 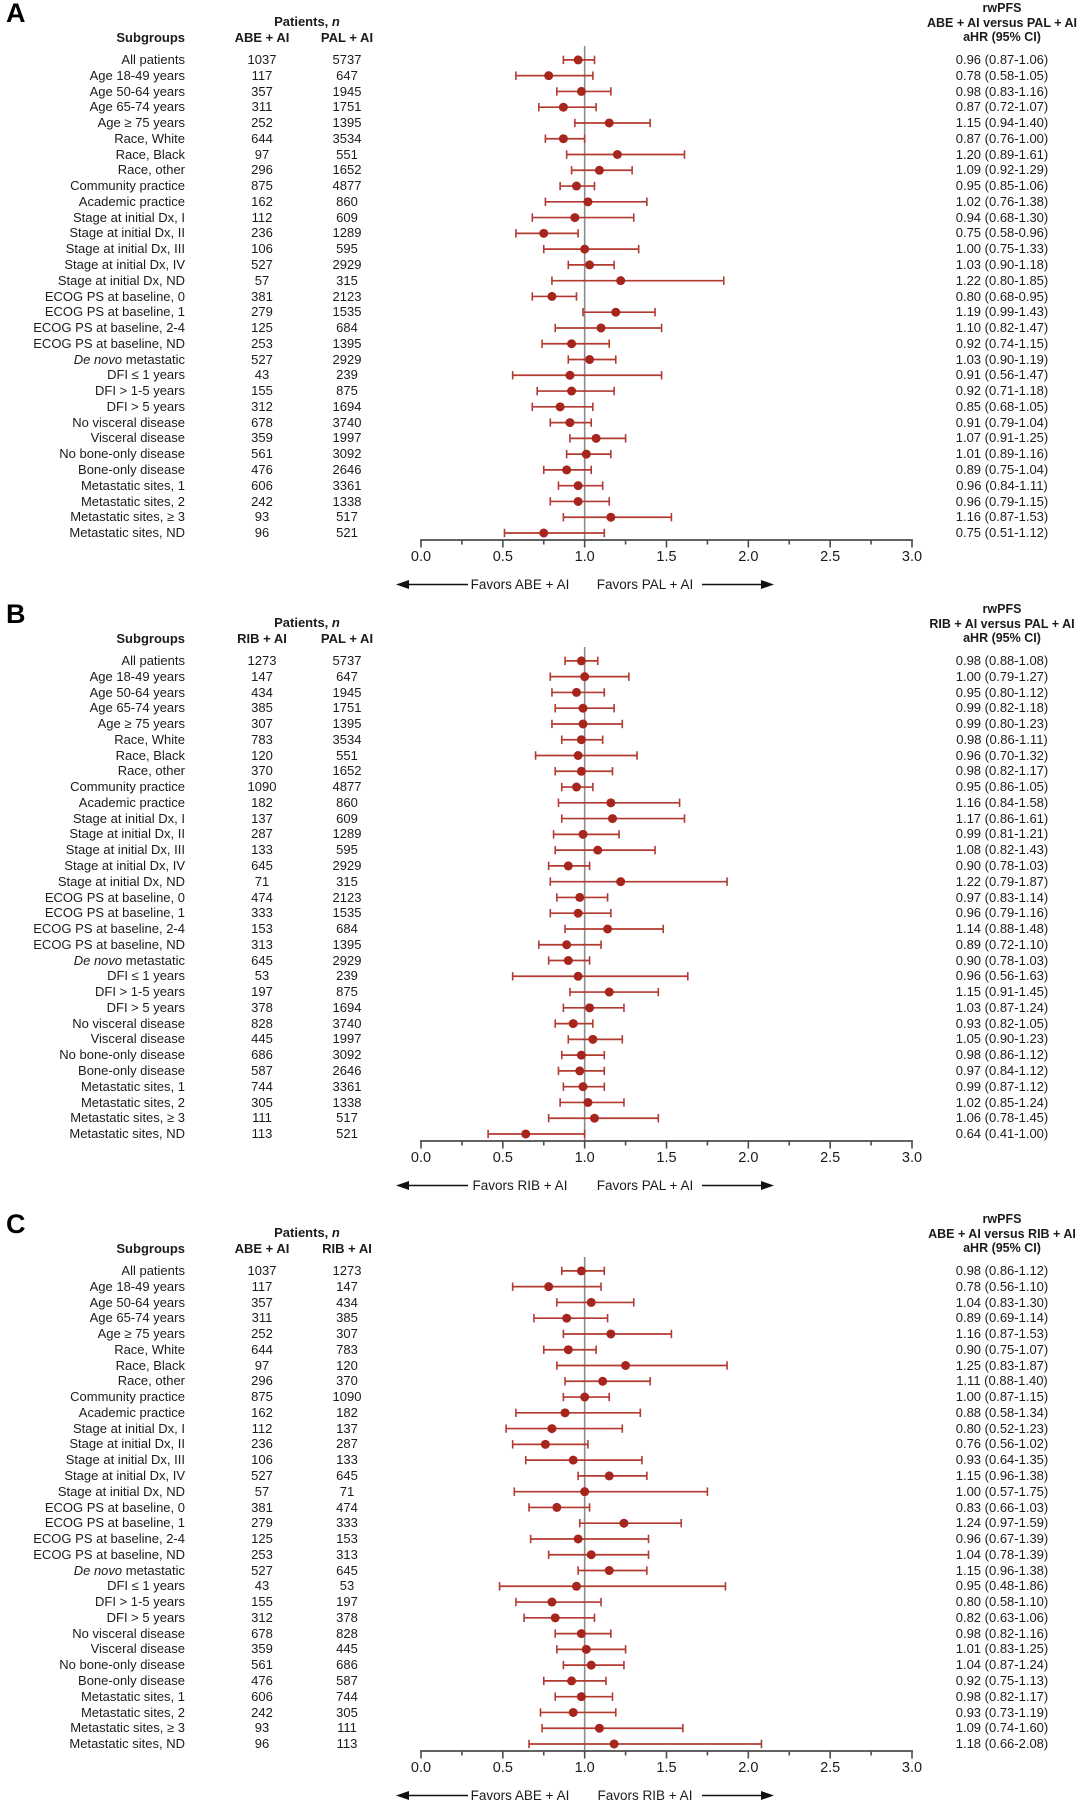 What do you see at coordinates (262, 201) in the screenshot?
I see `patients-n-col1: 162` at bounding box center [262, 201].